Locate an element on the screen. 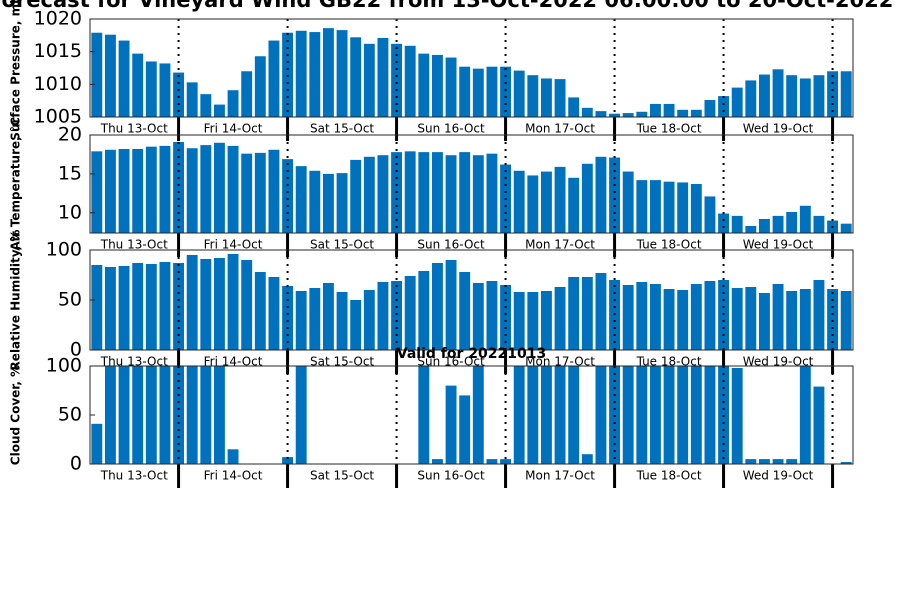 This screenshot has width=900, height=600. y-tick-label: 1005 is located at coordinates (58, 117).